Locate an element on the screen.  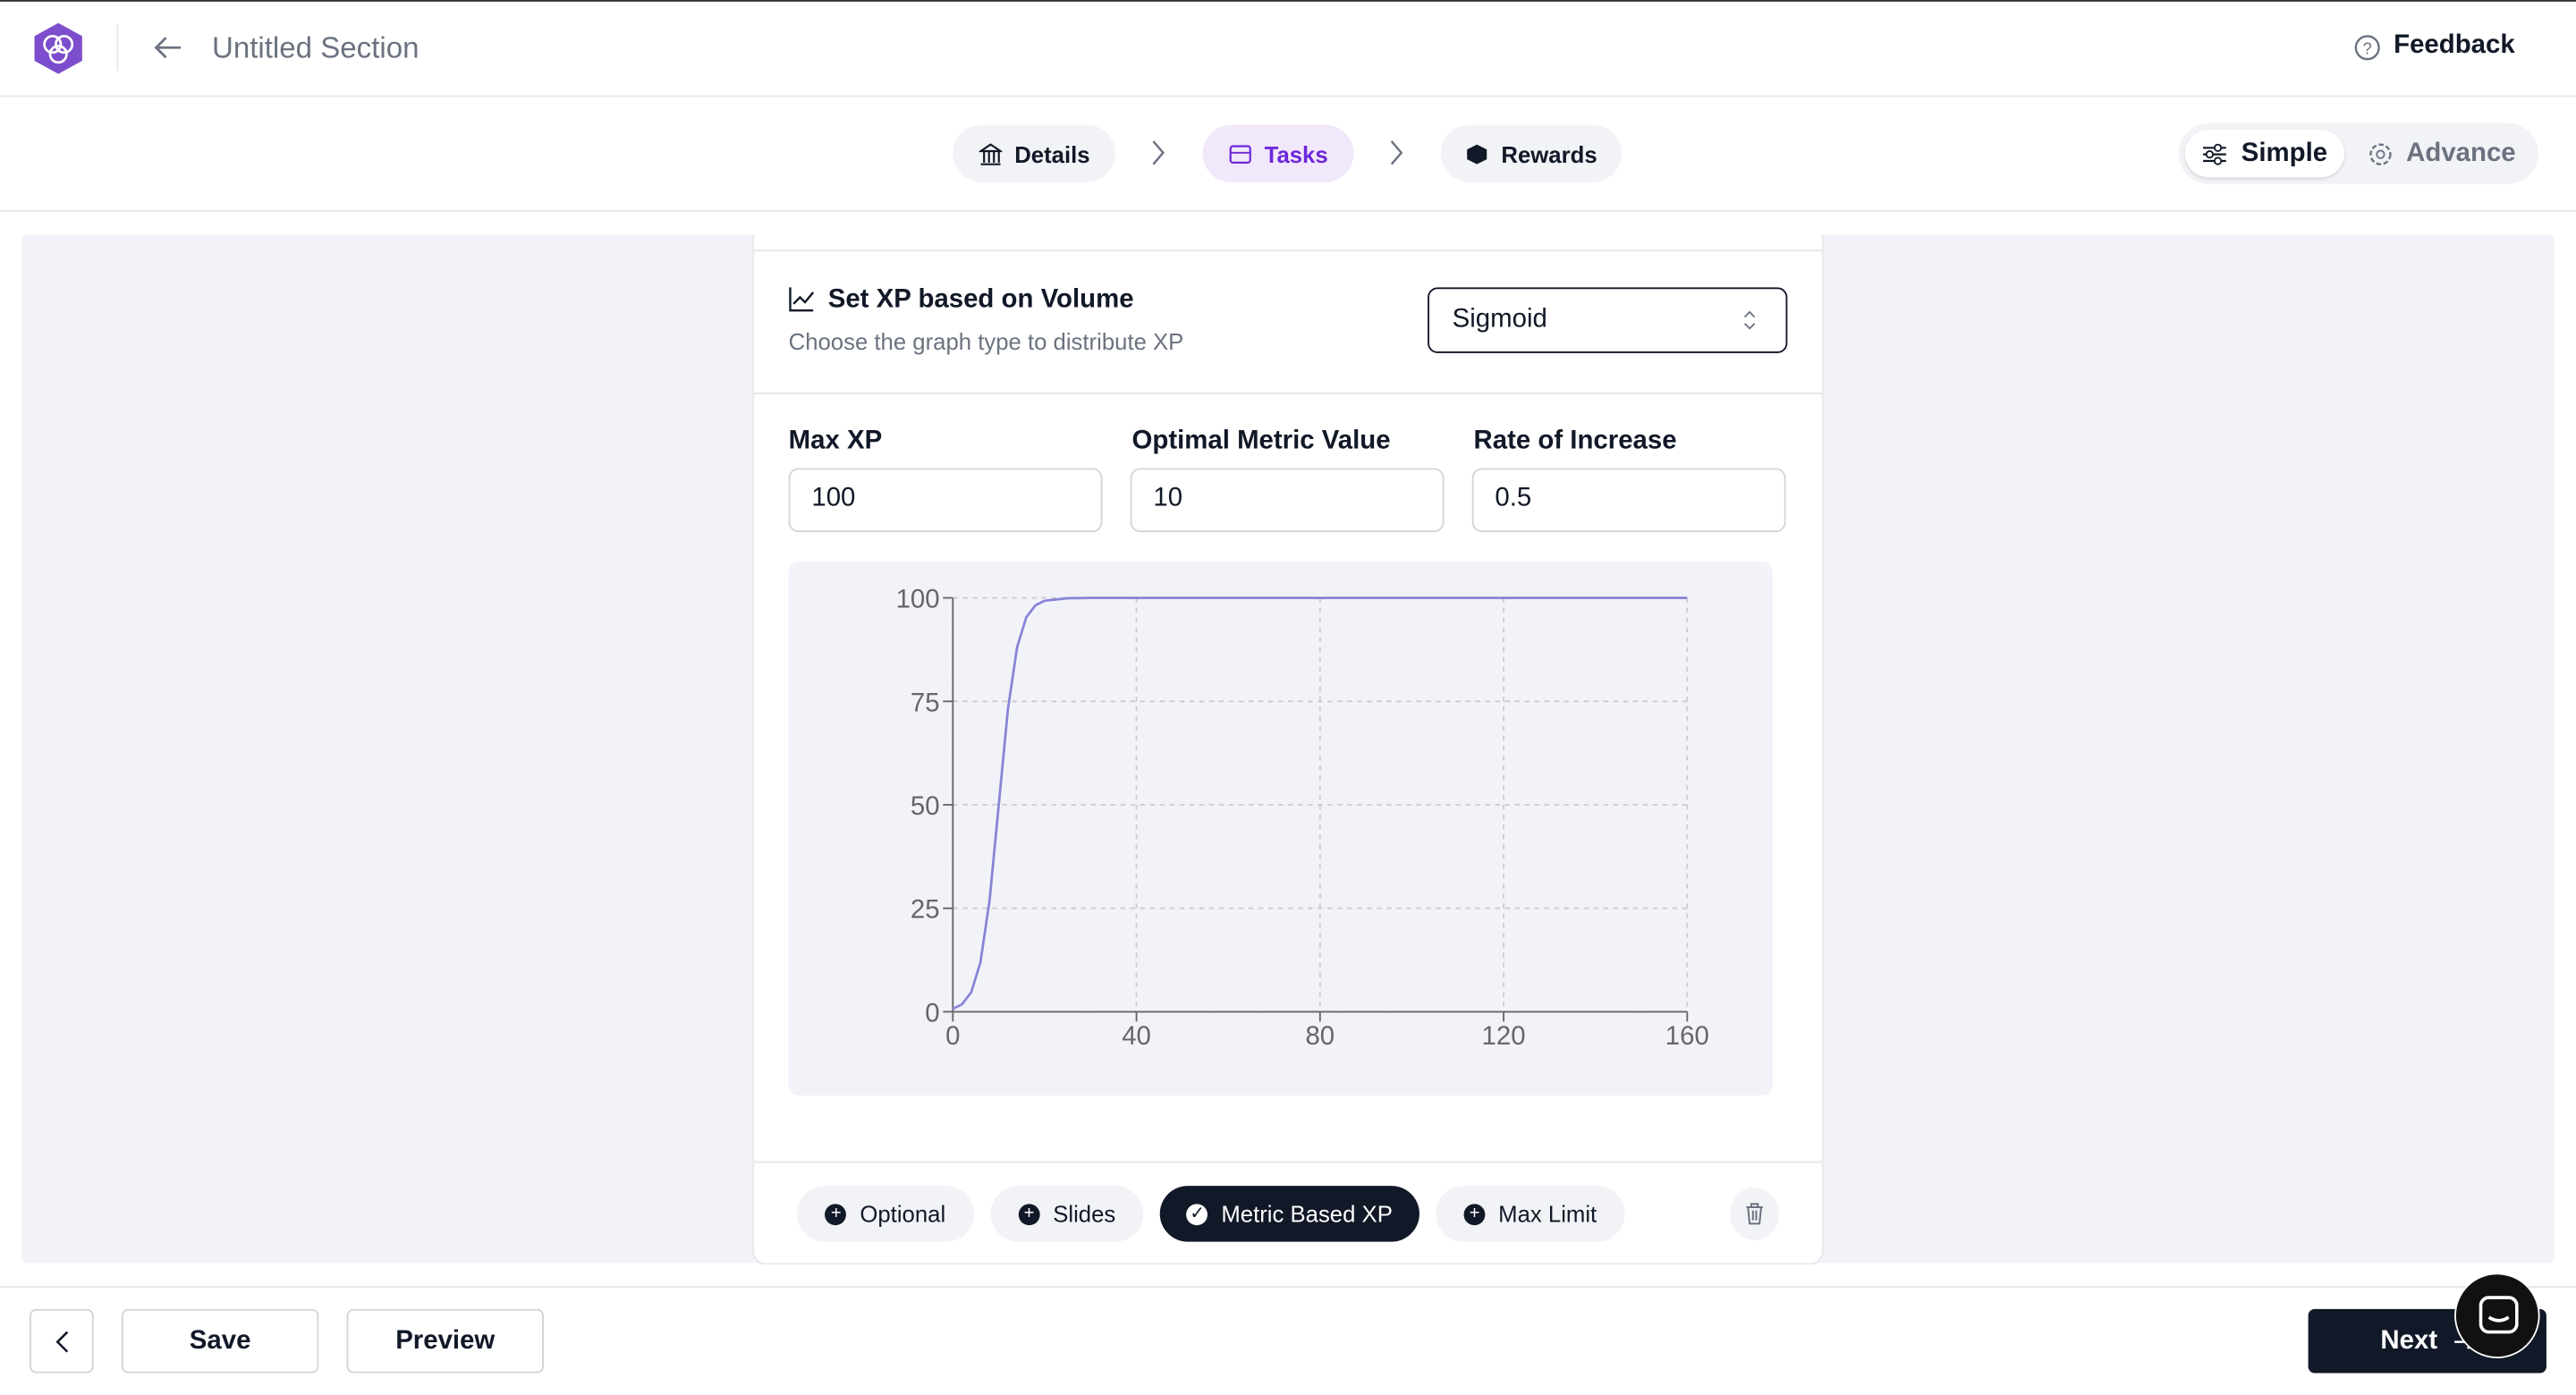
xp-chart: 0 25 50 75 100 0 40 80 120 160 is located at coordinates (1280, 829).